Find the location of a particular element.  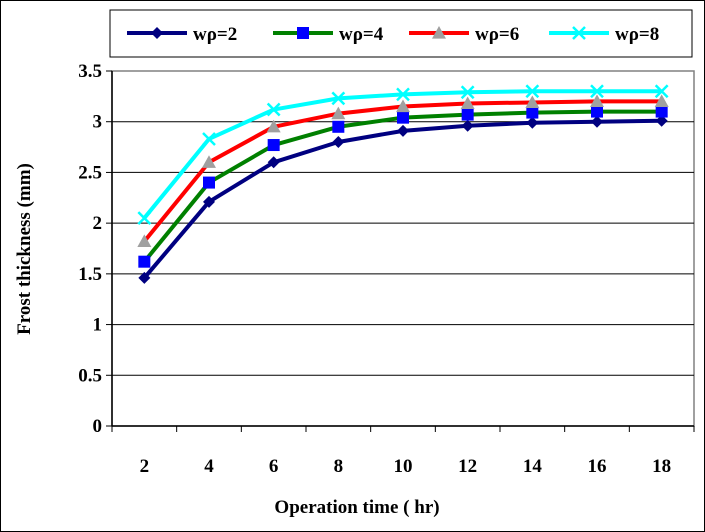

y-tick-label: 1.5 is located at coordinates (90, 274).